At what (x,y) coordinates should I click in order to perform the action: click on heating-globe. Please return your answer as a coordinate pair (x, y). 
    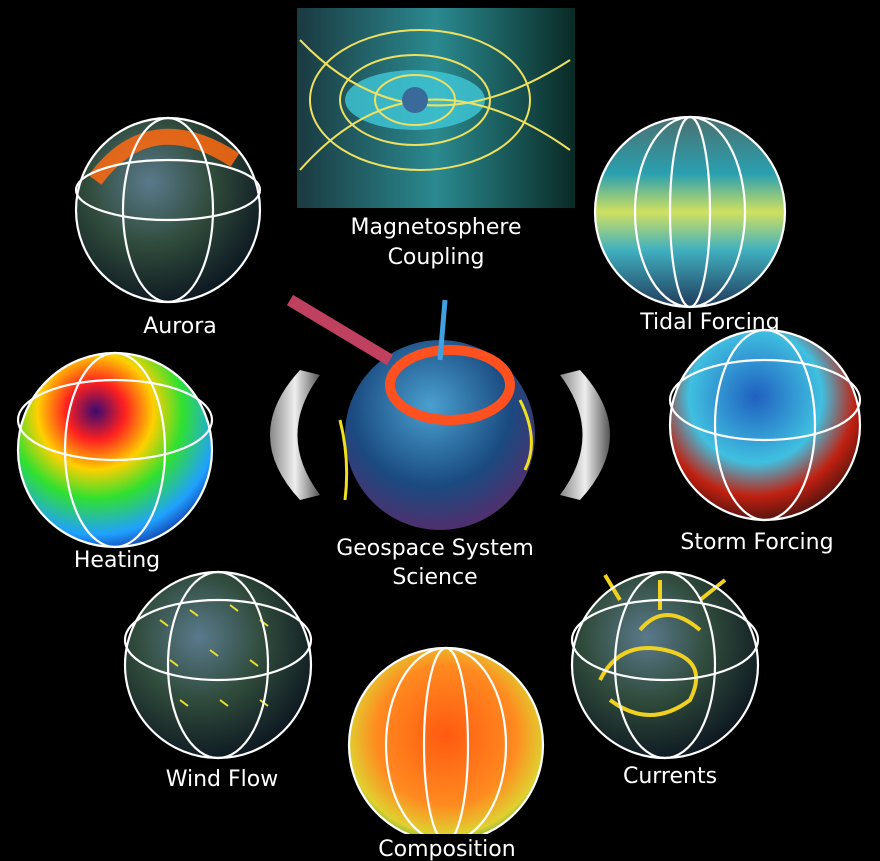
    Looking at the image, I should click on (115, 450).